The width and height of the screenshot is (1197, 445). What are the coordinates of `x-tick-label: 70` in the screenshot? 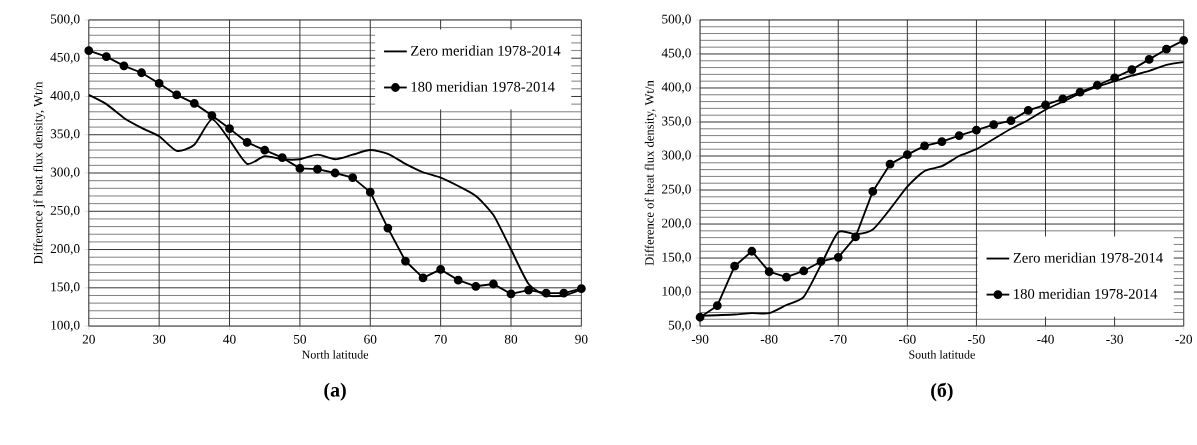 It's located at (440, 339).